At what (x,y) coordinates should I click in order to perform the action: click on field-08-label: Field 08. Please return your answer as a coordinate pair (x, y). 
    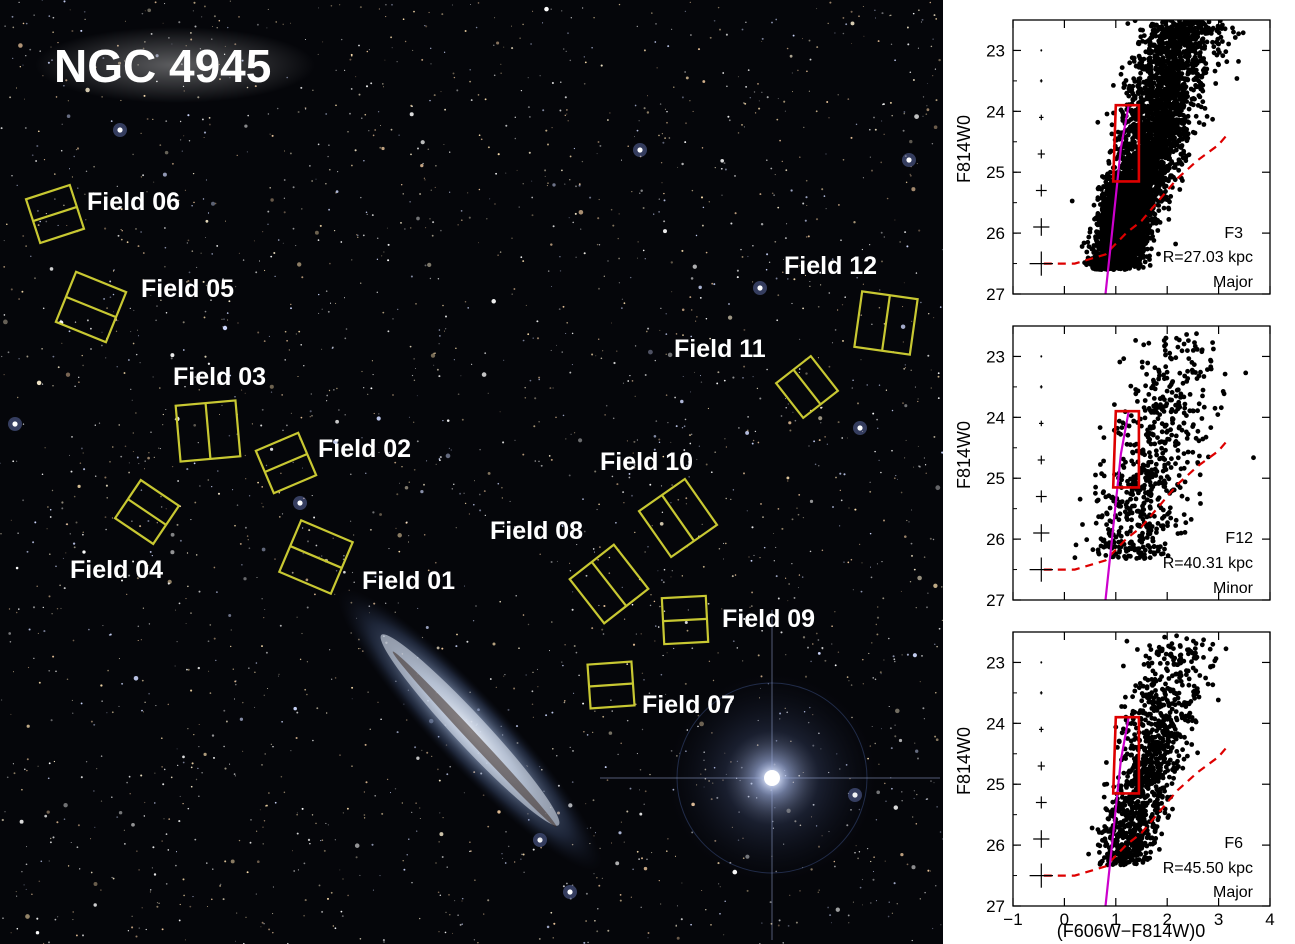
    Looking at the image, I should click on (536, 531).